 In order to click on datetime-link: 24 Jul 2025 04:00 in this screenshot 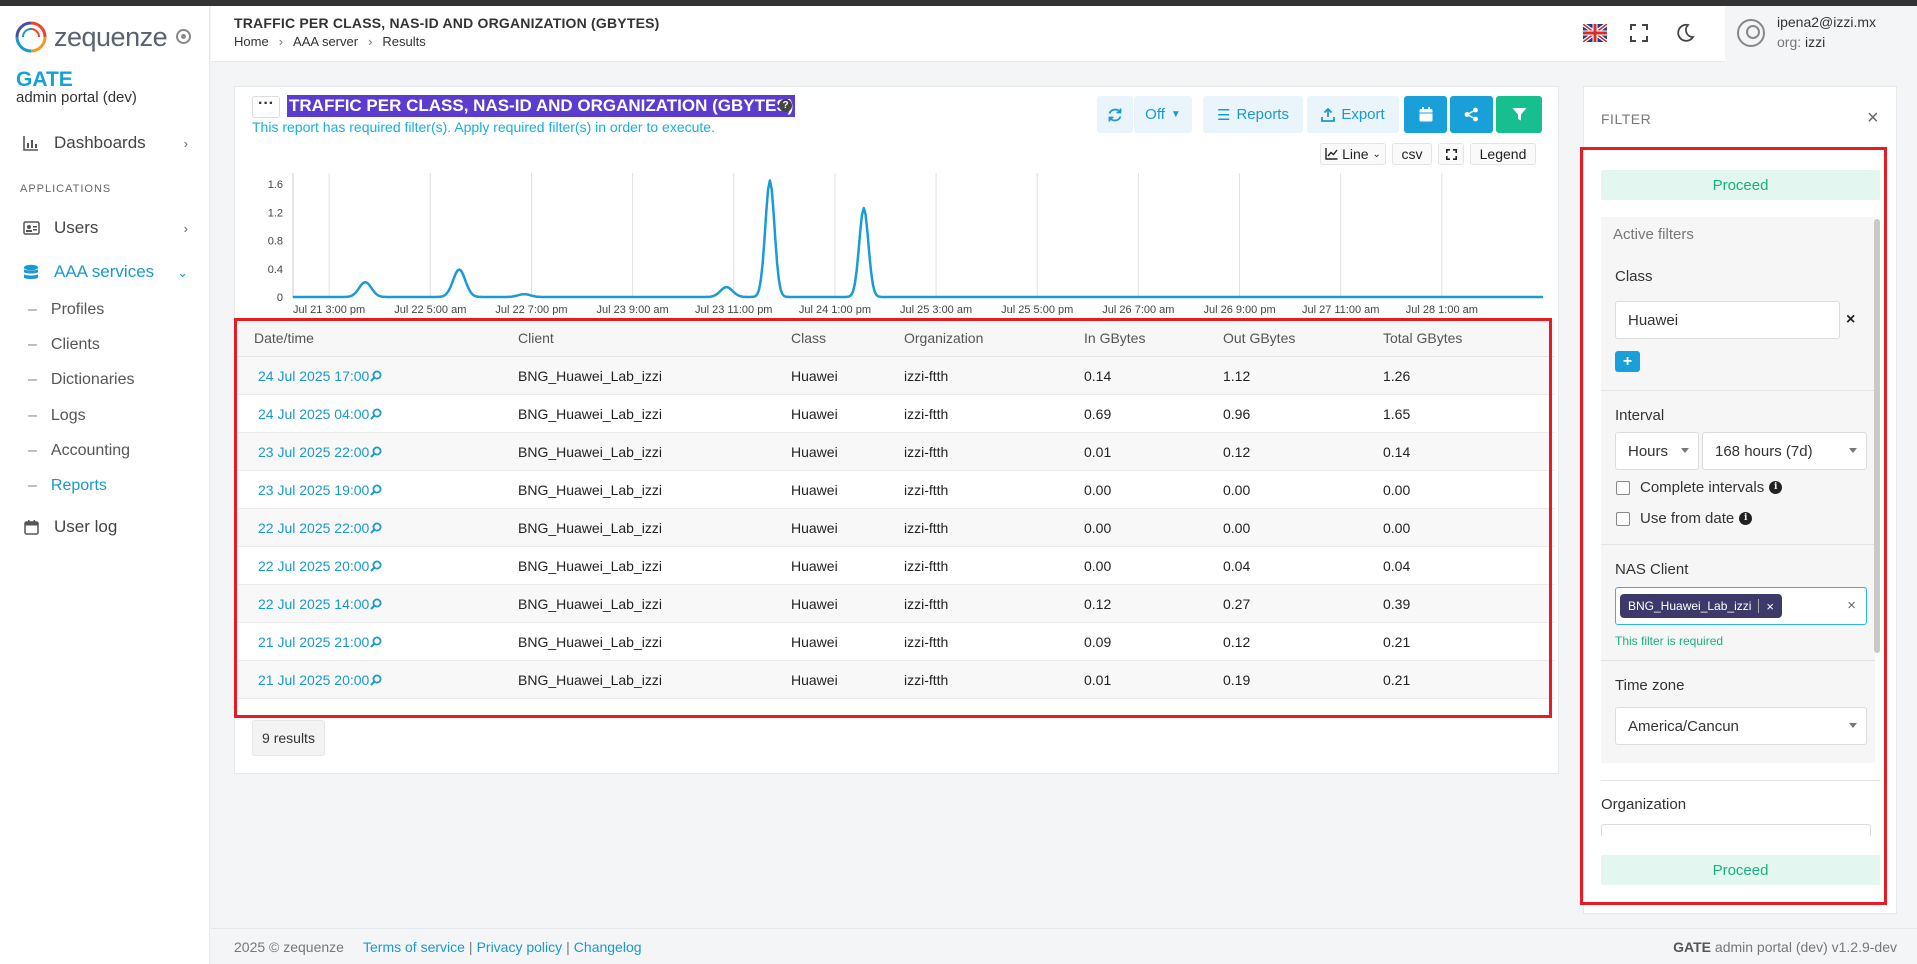, I will do `click(314, 414)`.